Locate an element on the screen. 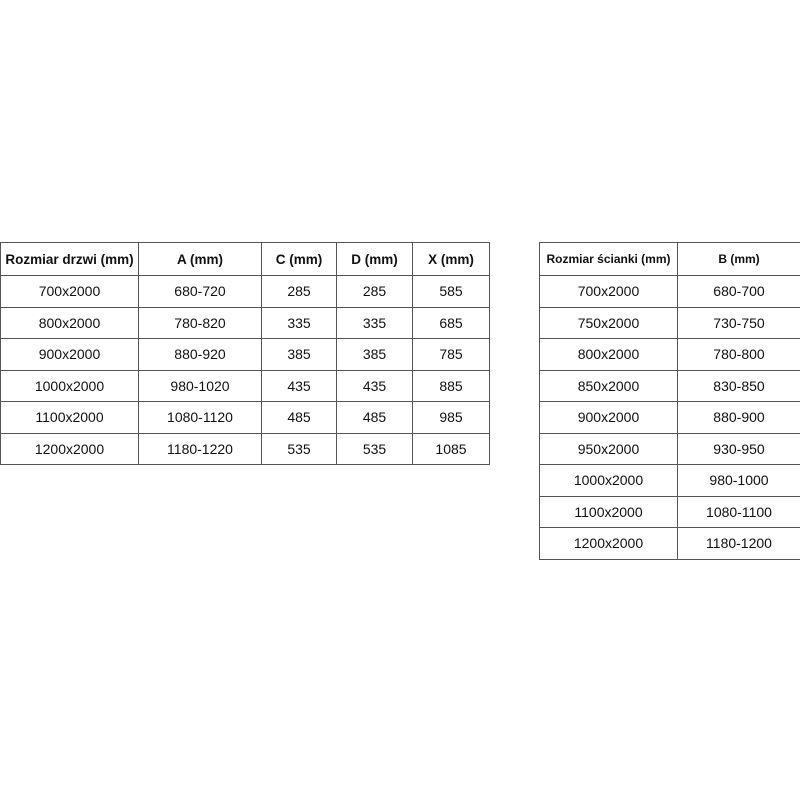 Image resolution: width=800 pixels, height=800 pixels. table-row: 900x2000 880-920 385 385 785 is located at coordinates (245, 354).